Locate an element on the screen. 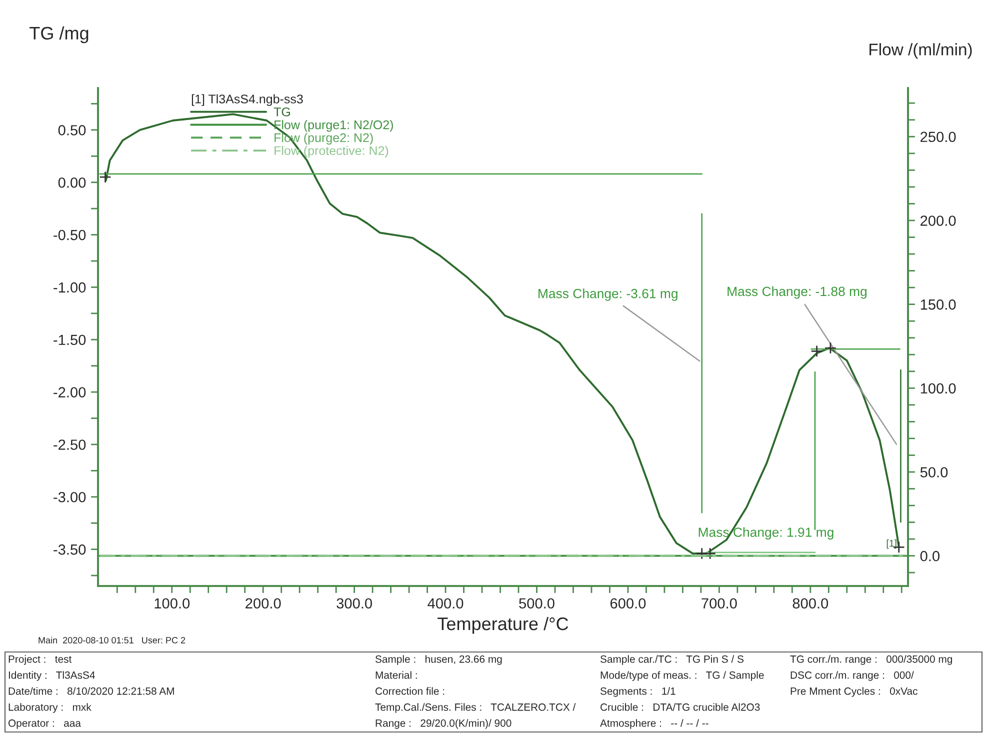 The width and height of the screenshot is (987, 747). text: Operator : aaa is located at coordinates (44, 724).